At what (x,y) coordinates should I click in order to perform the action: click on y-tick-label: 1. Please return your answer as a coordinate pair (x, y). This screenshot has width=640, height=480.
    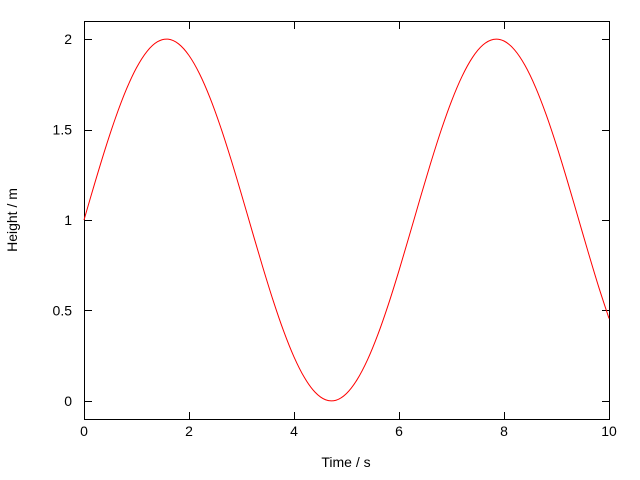
    Looking at the image, I should click on (68, 220).